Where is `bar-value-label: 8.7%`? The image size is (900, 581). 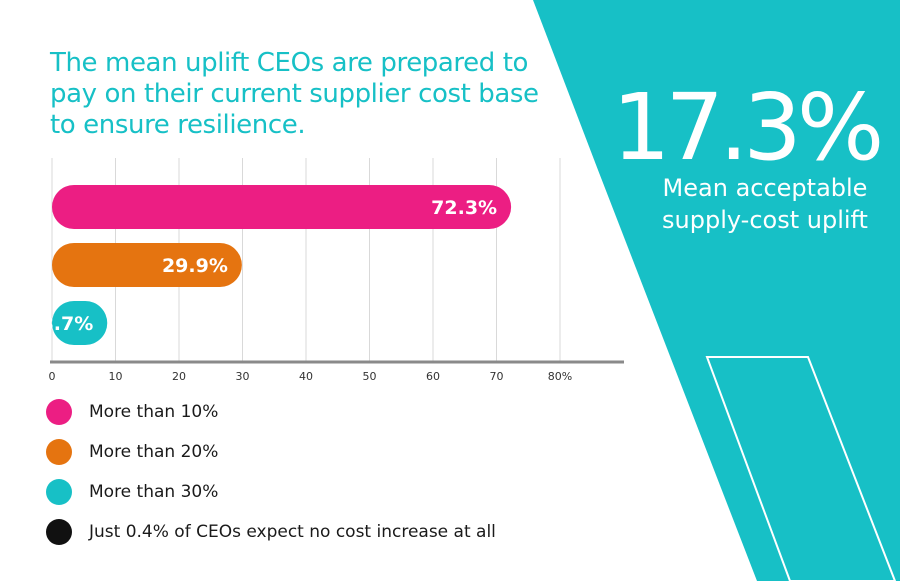
bar-value-label: 8.7% is located at coordinates (67, 324).